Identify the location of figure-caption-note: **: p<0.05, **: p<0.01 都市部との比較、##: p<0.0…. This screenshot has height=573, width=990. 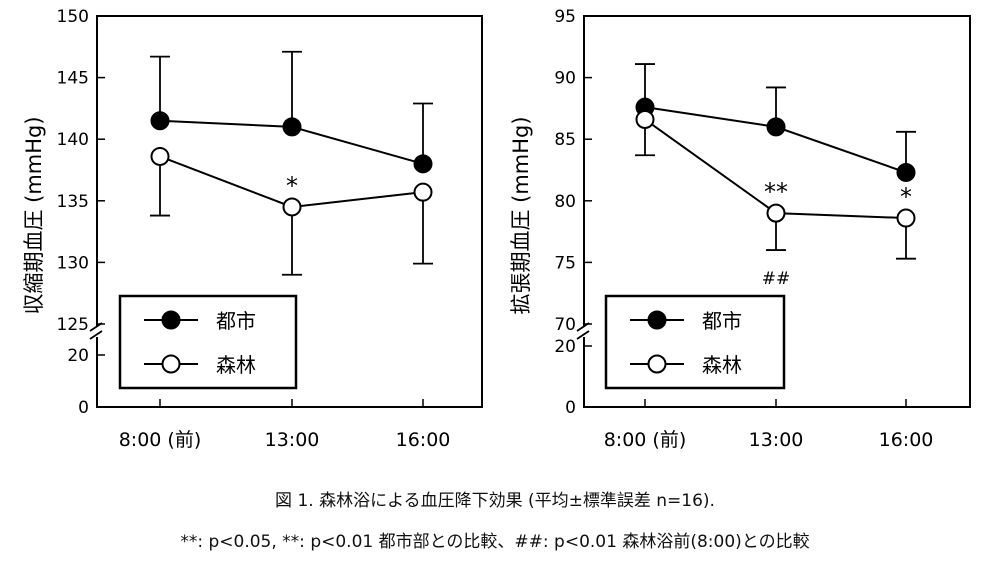
(495, 542).